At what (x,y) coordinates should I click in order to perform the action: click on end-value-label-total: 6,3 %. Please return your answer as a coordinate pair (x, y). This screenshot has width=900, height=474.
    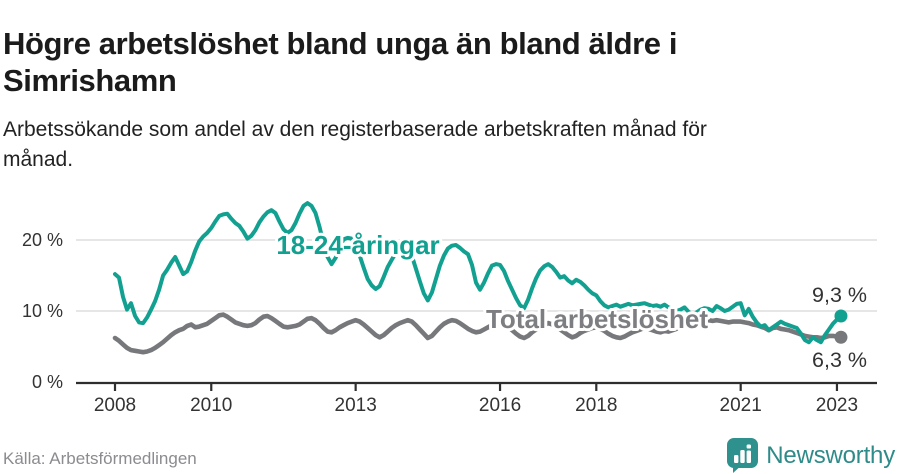
    Looking at the image, I should click on (839, 360).